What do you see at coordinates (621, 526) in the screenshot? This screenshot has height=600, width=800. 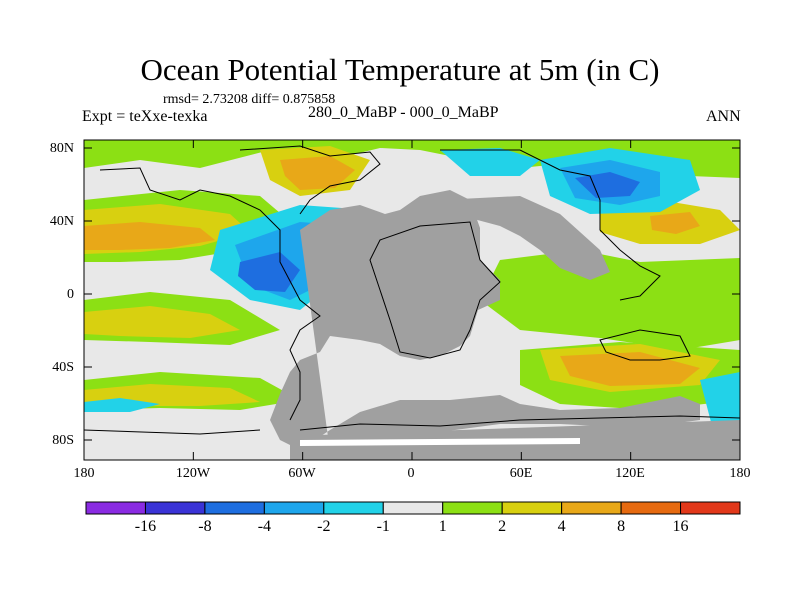 I see `colorbar-label: 8` at bounding box center [621, 526].